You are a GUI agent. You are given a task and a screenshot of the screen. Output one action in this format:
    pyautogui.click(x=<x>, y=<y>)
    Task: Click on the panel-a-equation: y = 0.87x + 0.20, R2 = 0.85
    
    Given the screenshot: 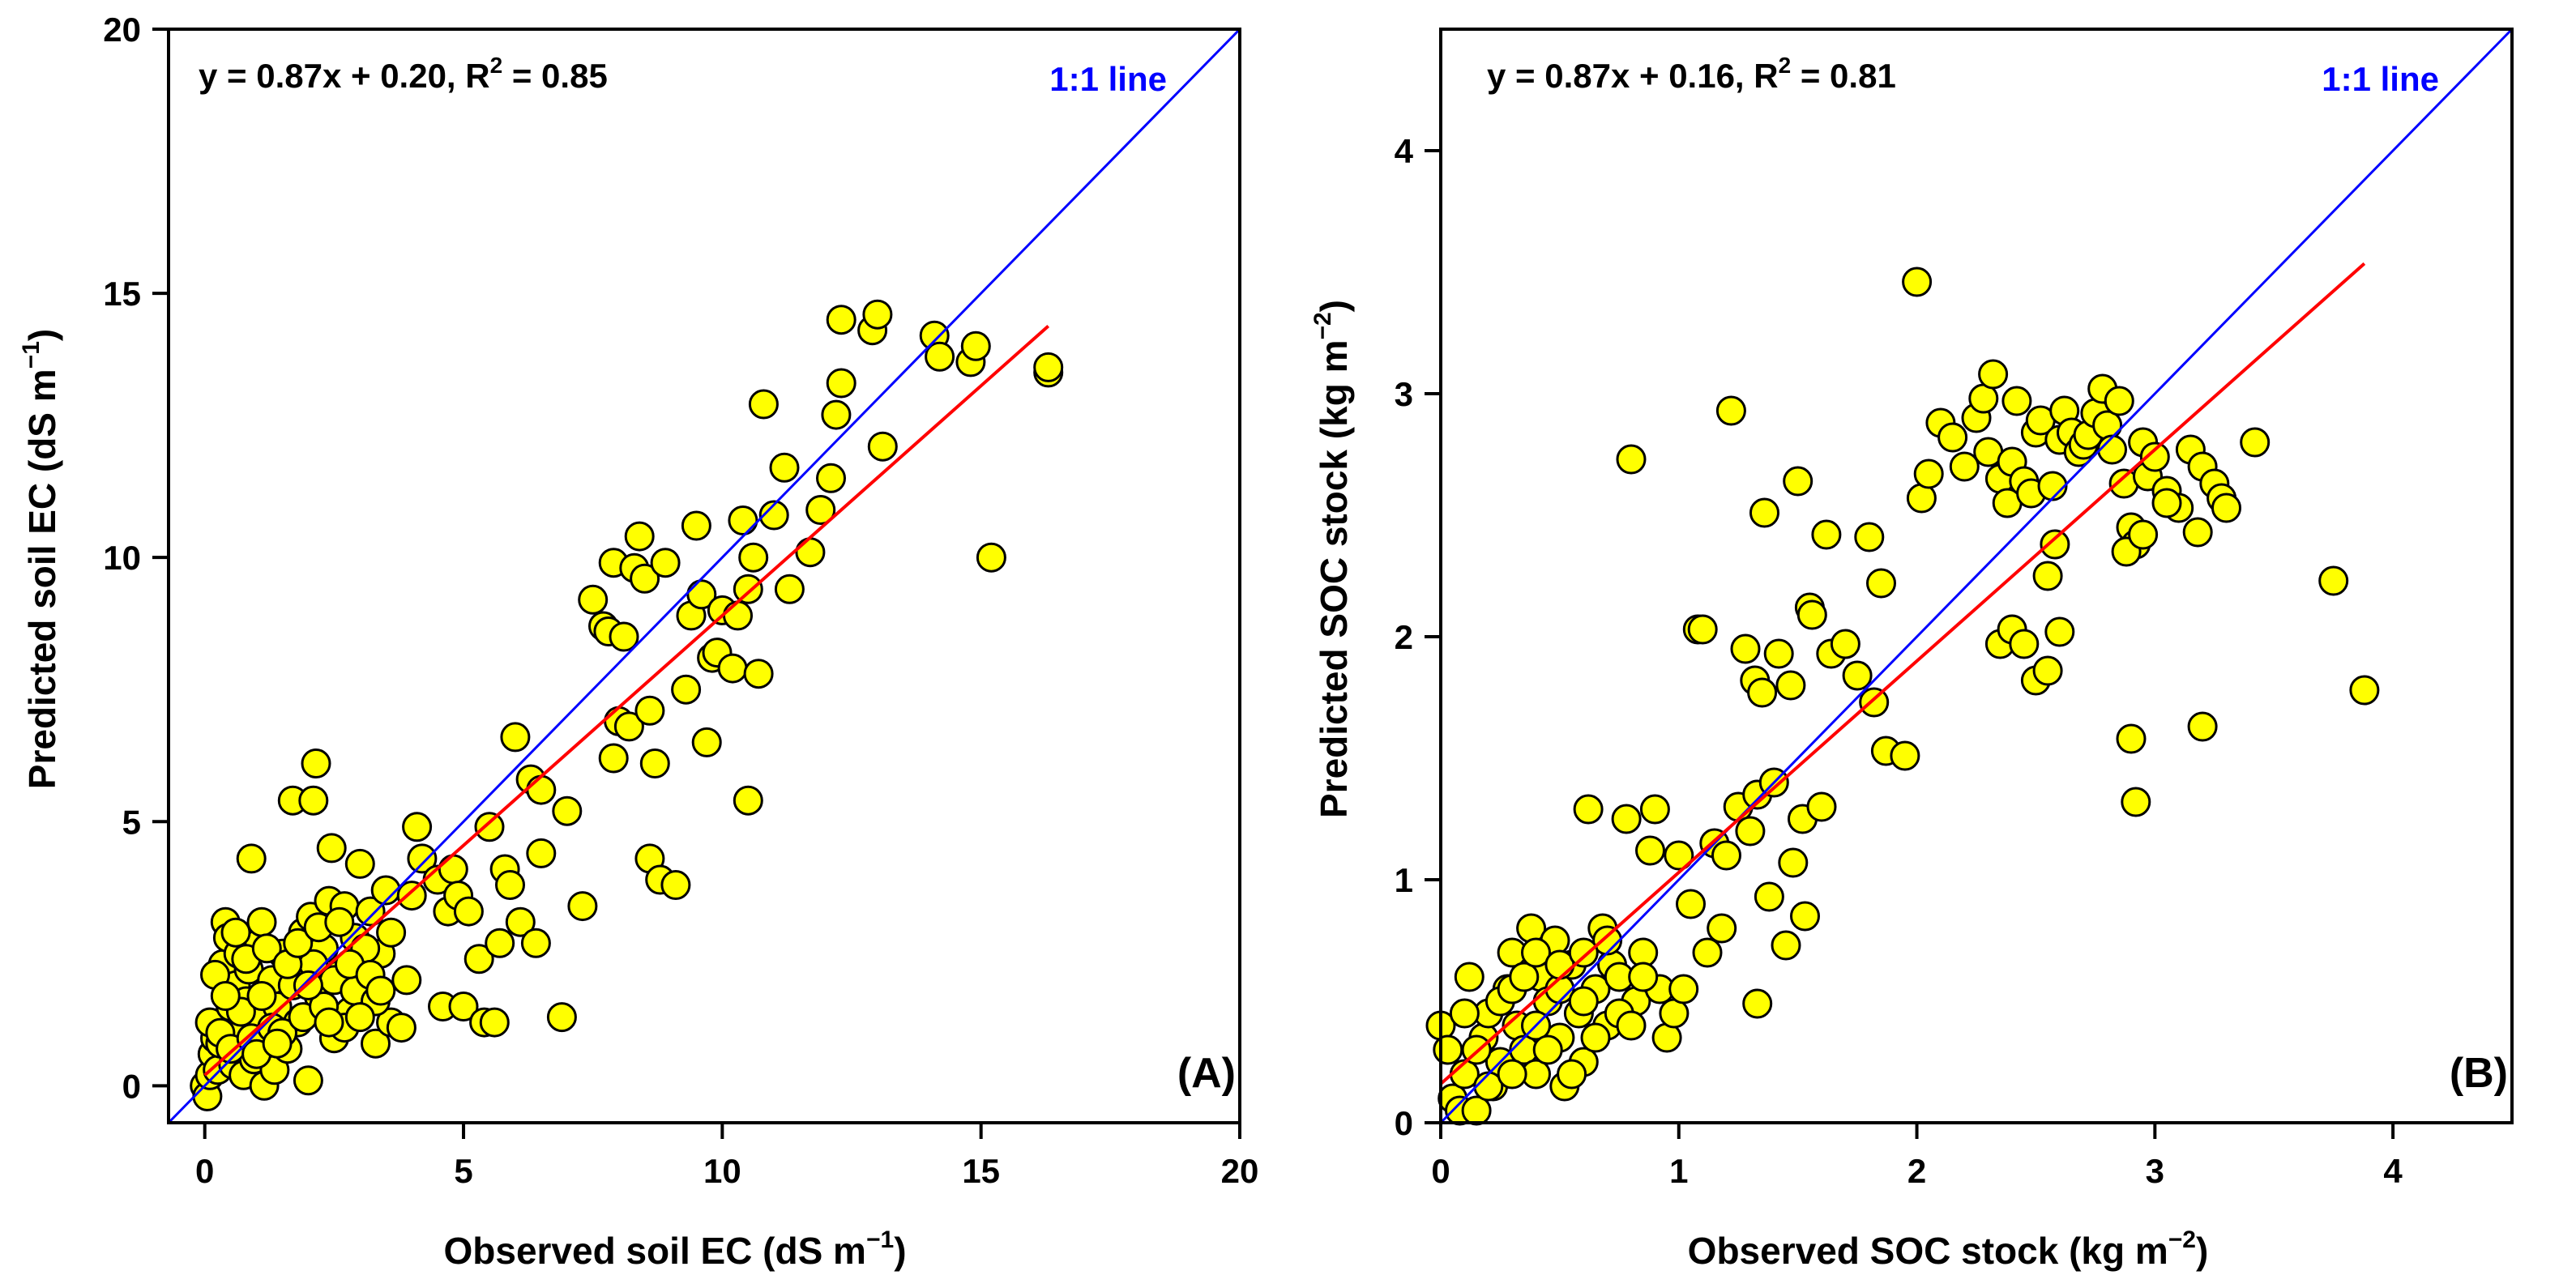 What is the action you would take?
    pyautogui.click(x=403, y=74)
    